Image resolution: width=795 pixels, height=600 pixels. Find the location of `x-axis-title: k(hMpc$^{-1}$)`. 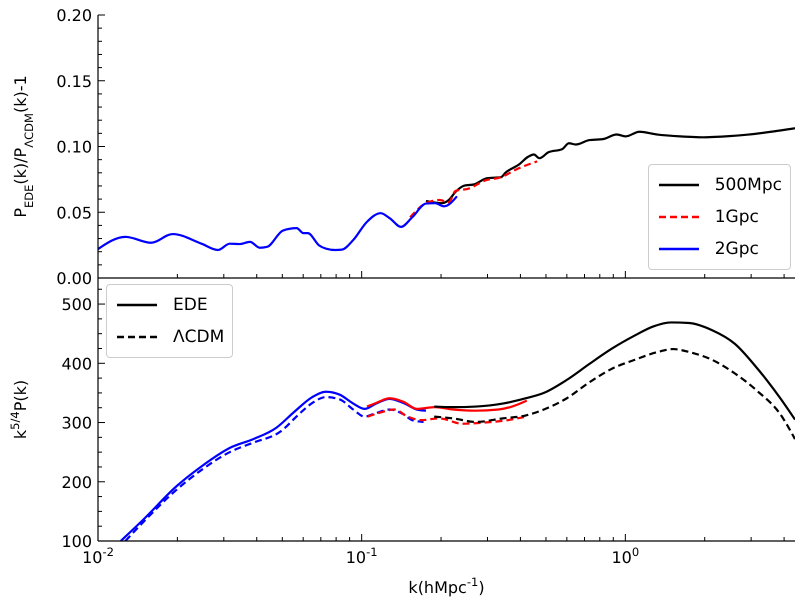

x-axis-title: k(hMpc$^{-1}$) is located at coordinates (446, 586).